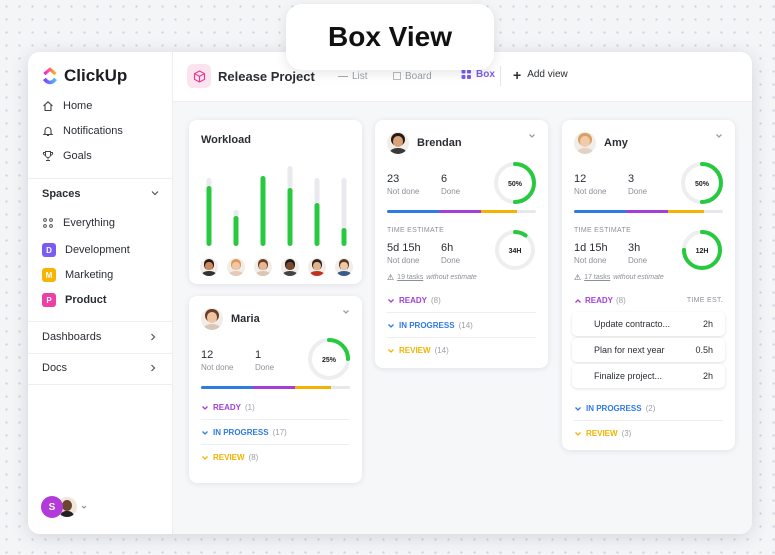 The height and width of the screenshot is (555, 775). Describe the element at coordinates (97, 250) in the screenshot. I see `space-label: Development` at that location.